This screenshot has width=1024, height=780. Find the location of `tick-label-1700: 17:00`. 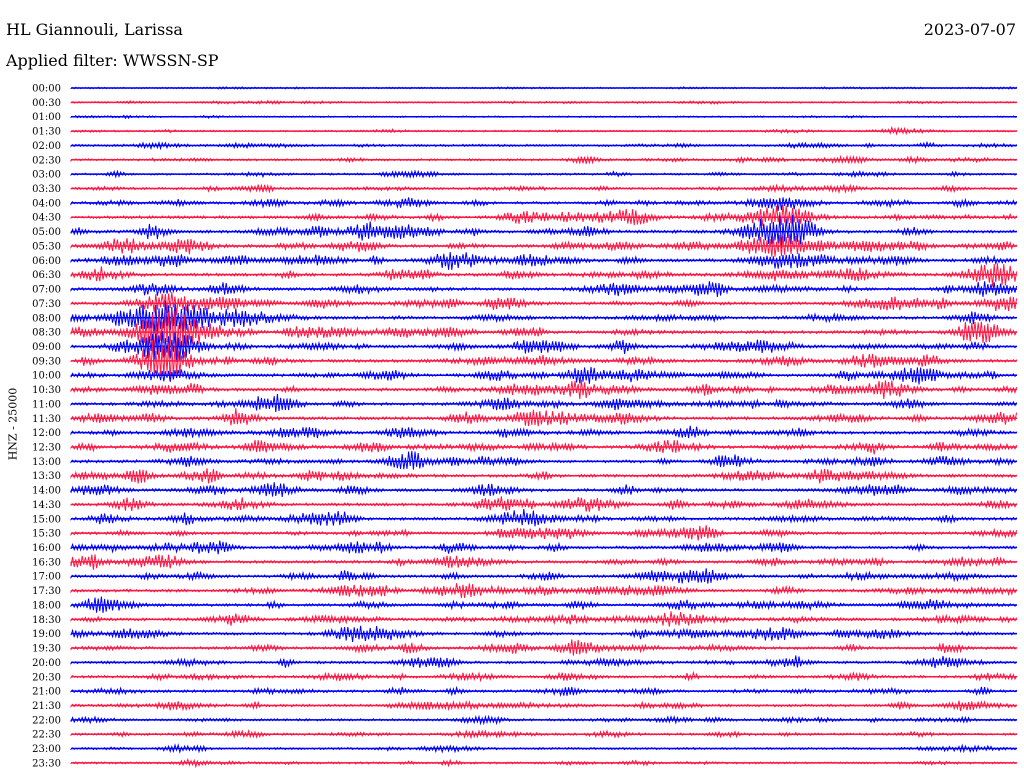

tick-label-1700: 17:00 is located at coordinates (46, 577).